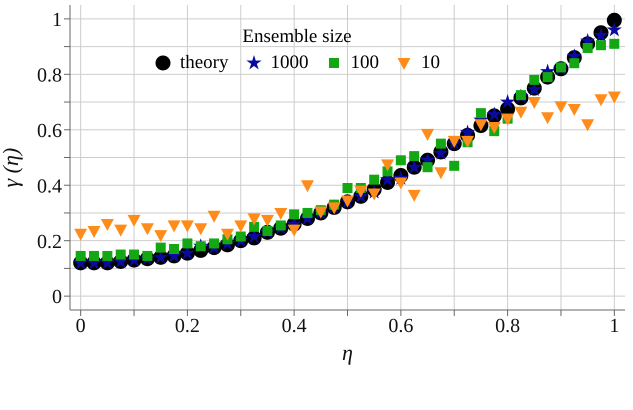 The height and width of the screenshot is (410, 633). I want to click on x-tick-label: 0.8, so click(507, 326).